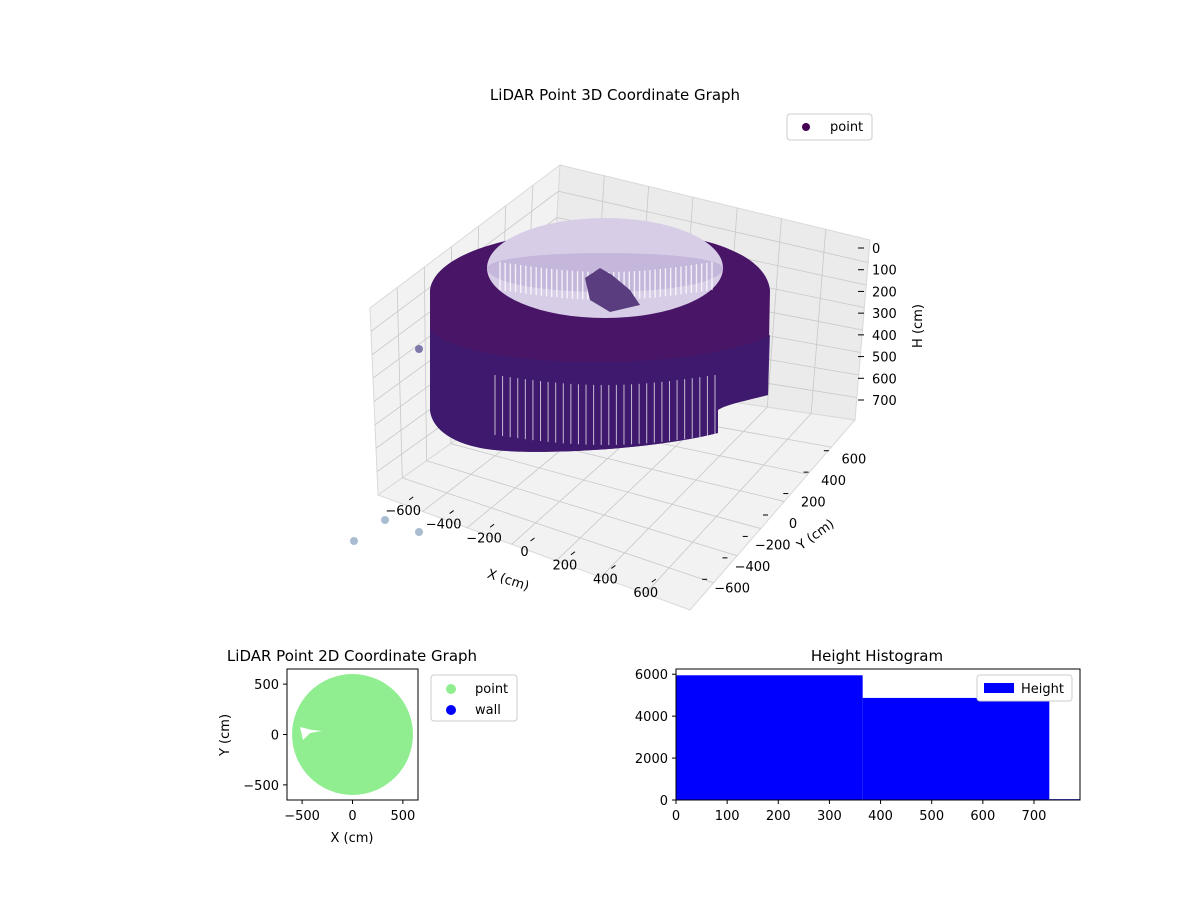 This screenshot has height=900, width=1200. Describe the element at coordinates (488, 710) in the screenshot. I see `legend-2d-label-wall: wall` at that location.